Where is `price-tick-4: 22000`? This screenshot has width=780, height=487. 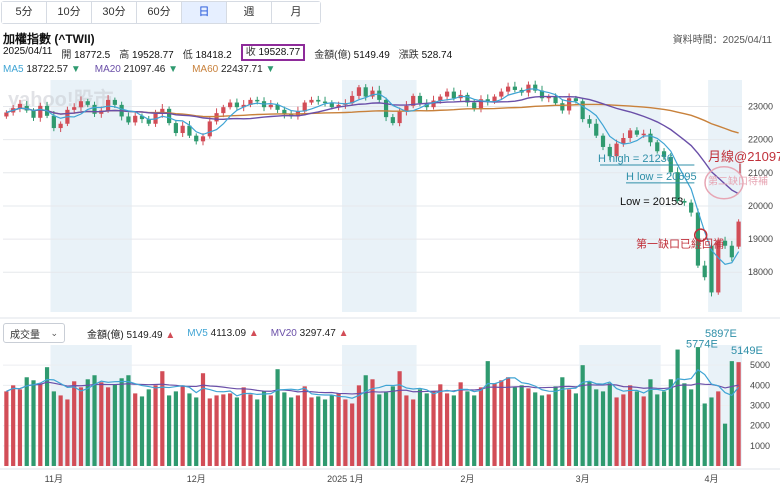 price-tick-4: 22000 is located at coordinates (760, 140).